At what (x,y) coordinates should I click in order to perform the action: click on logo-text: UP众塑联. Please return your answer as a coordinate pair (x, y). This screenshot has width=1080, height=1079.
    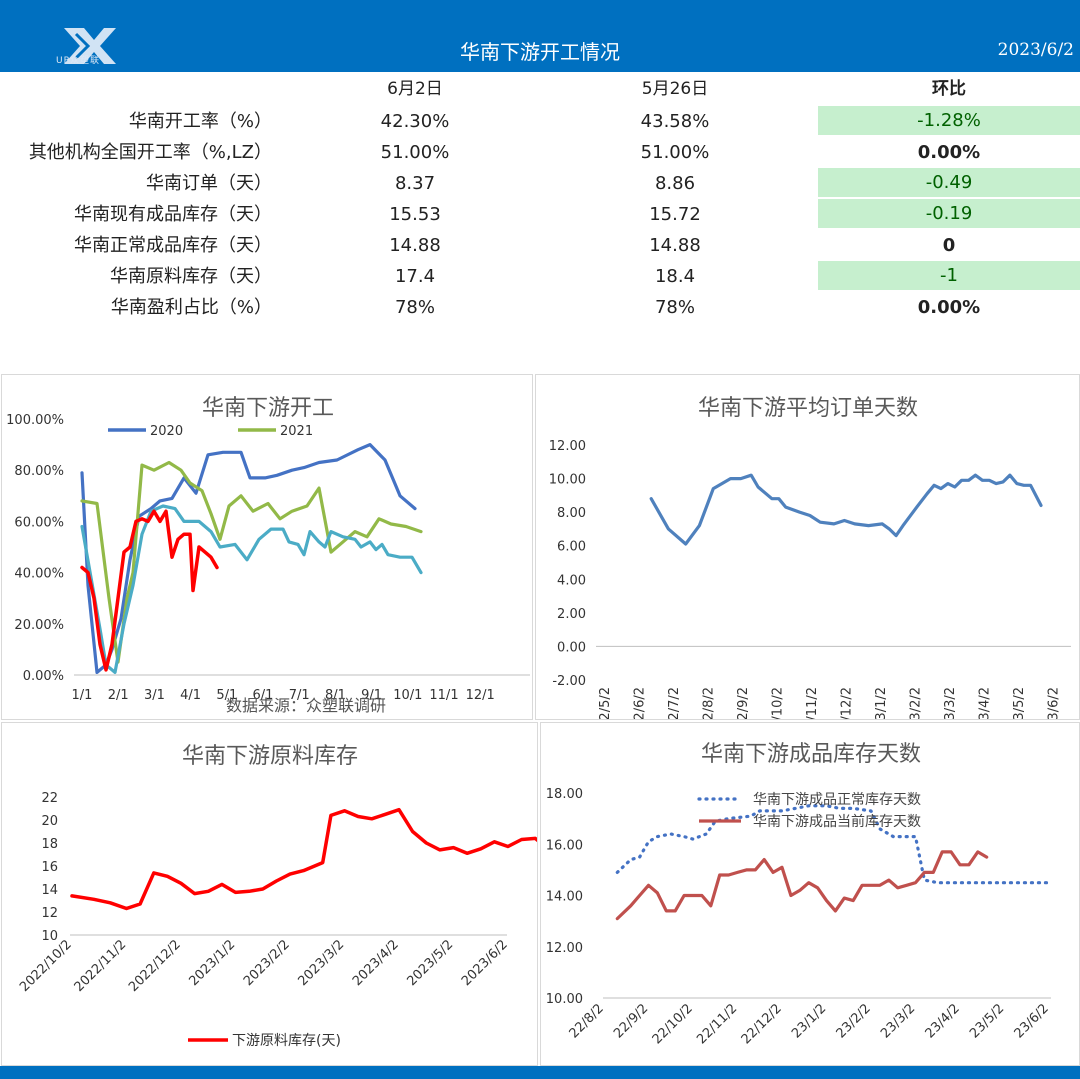
    Looking at the image, I should click on (78, 61).